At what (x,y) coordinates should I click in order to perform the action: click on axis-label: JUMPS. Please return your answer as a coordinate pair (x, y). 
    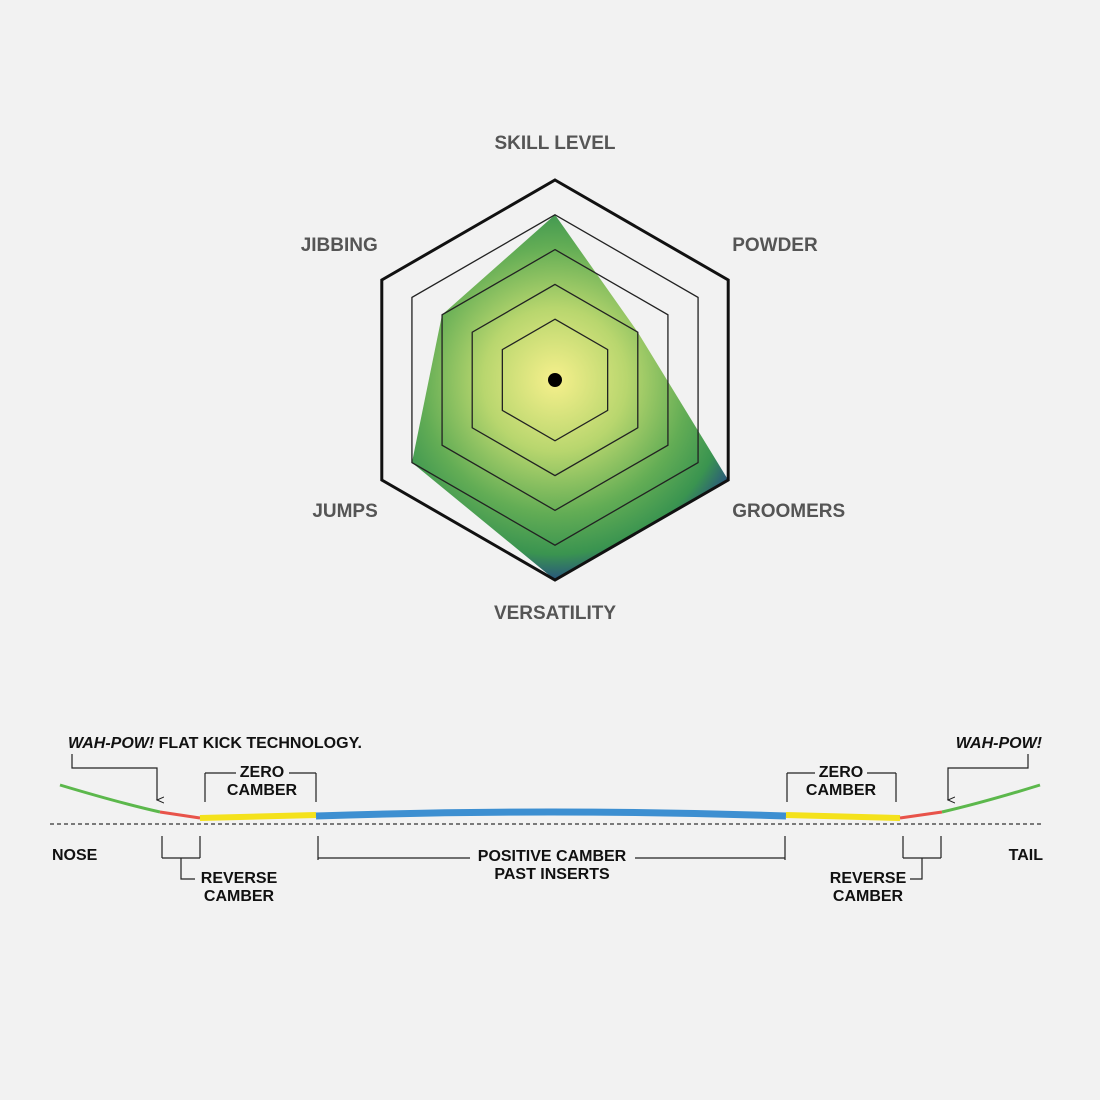
    Looking at the image, I should click on (344, 511).